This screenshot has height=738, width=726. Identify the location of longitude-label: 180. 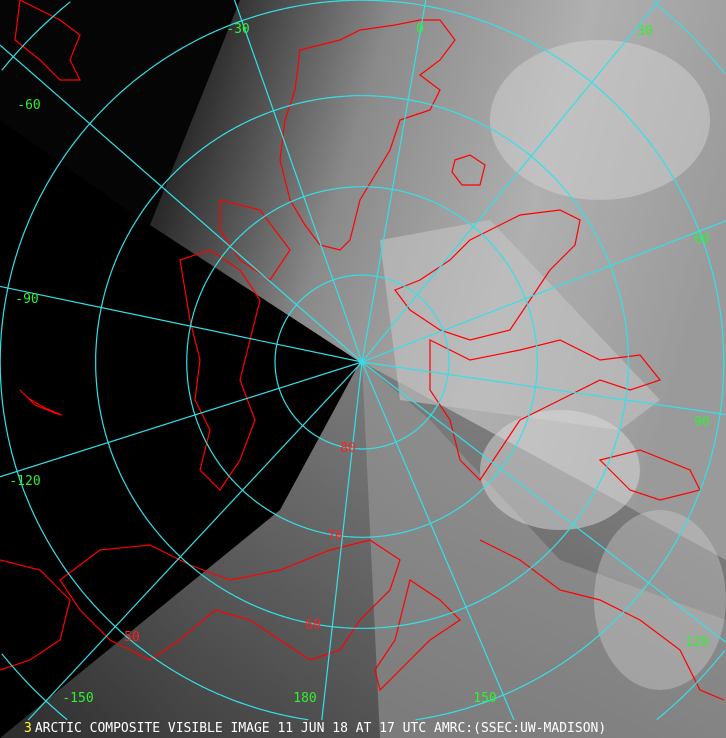
(304, 698).